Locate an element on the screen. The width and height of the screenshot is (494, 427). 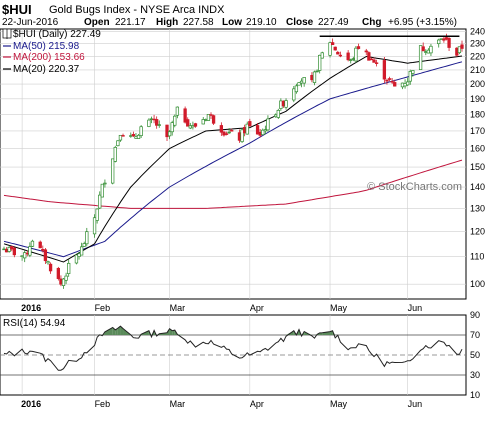
price-tick-label: 160 is located at coordinates (477, 148).